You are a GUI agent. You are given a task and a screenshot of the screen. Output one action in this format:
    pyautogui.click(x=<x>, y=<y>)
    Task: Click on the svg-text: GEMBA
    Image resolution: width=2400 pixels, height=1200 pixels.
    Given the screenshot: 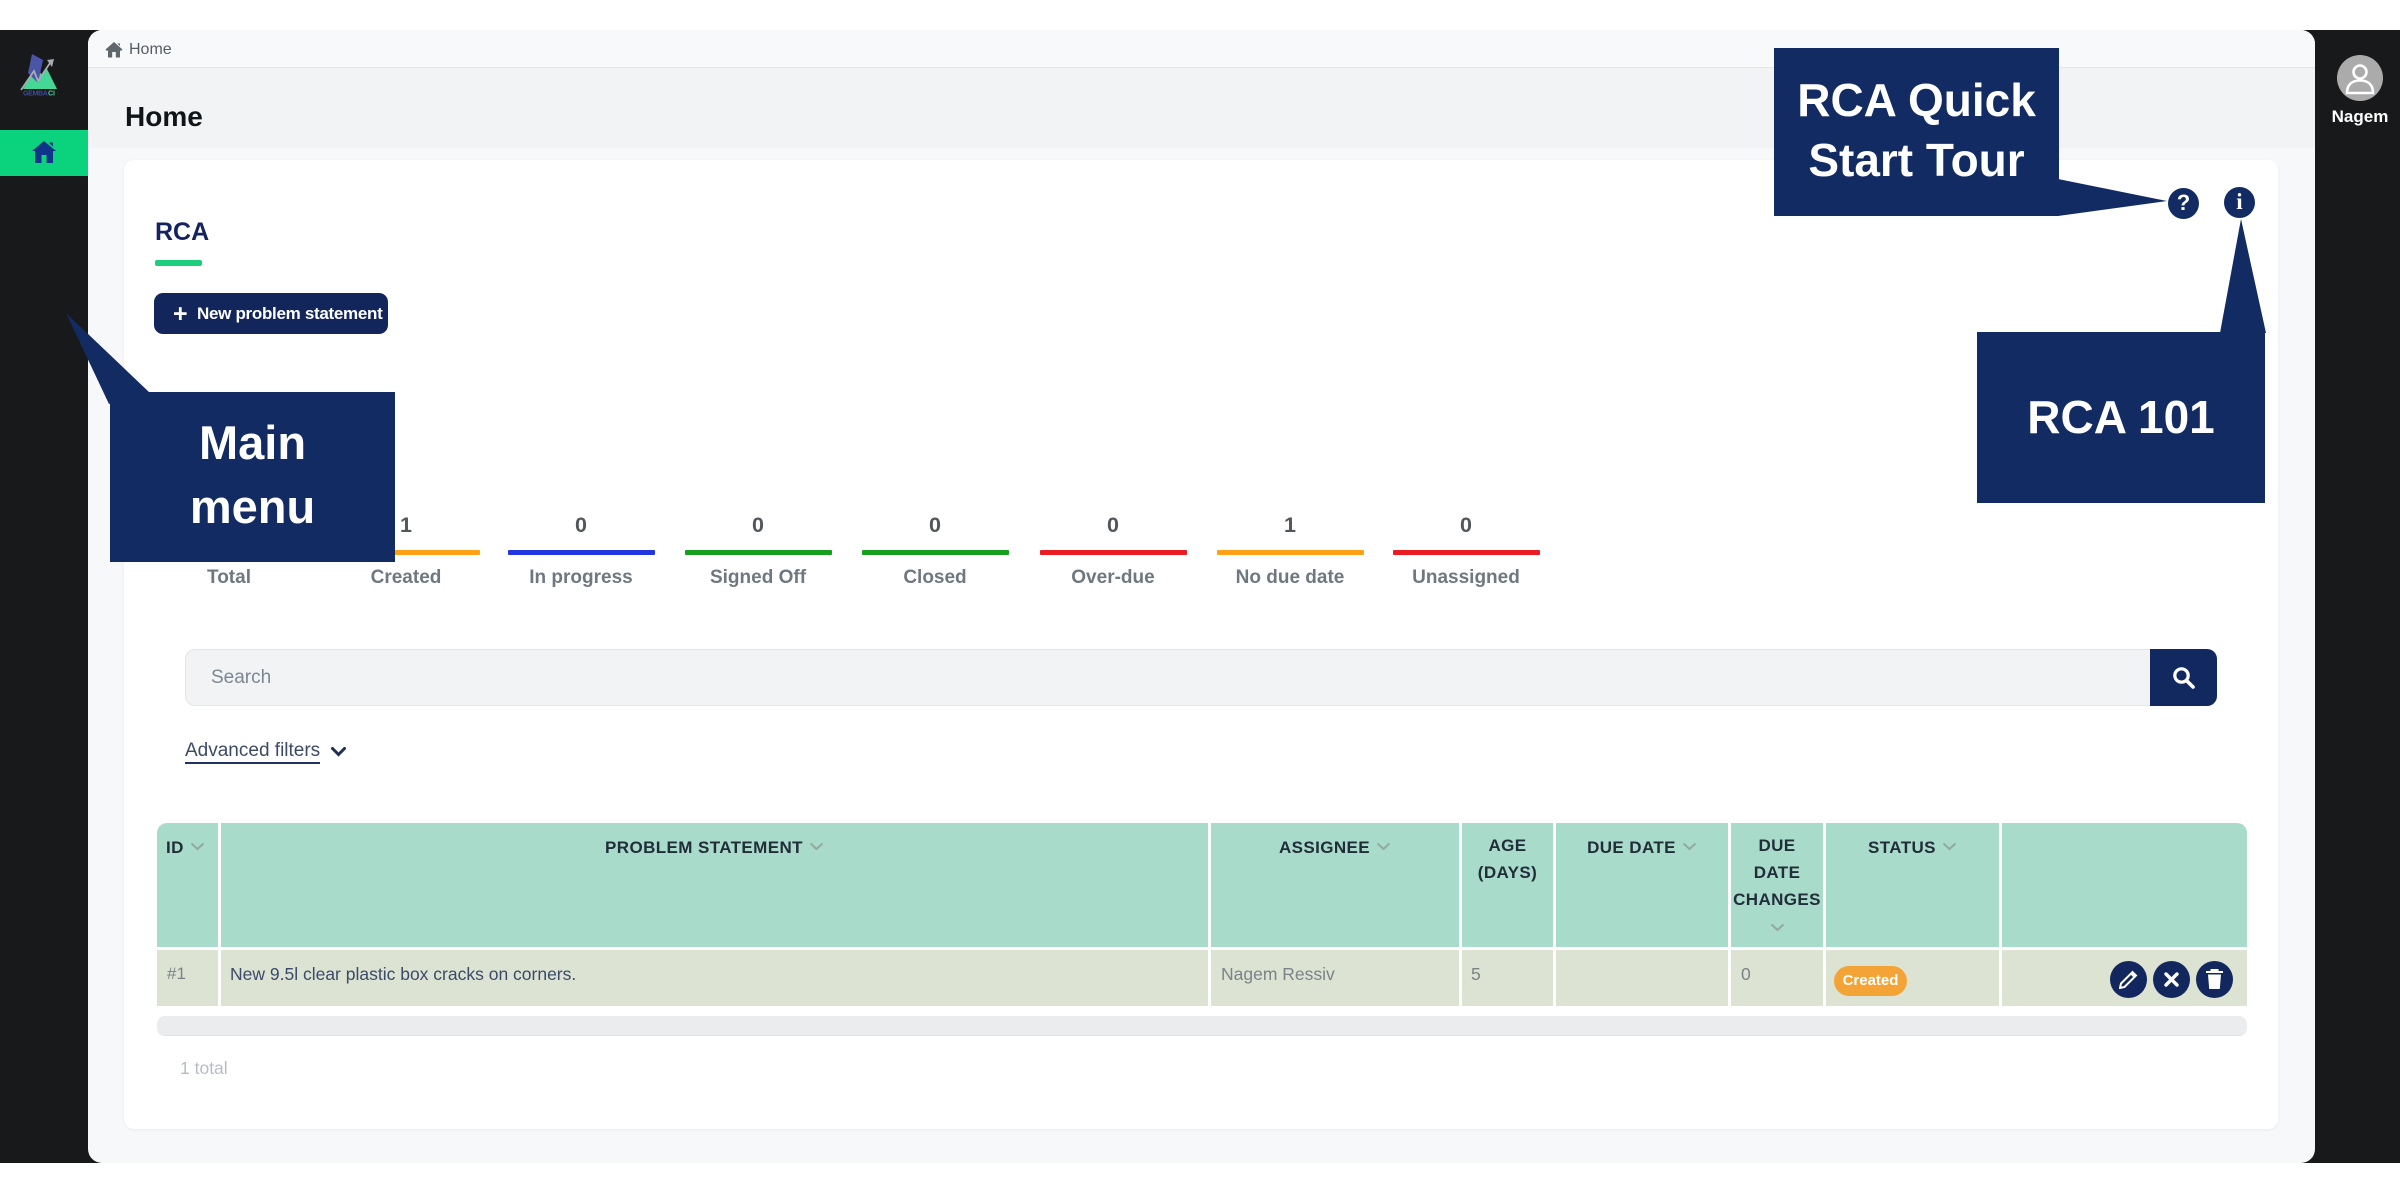 What is the action you would take?
    pyautogui.click(x=35, y=94)
    